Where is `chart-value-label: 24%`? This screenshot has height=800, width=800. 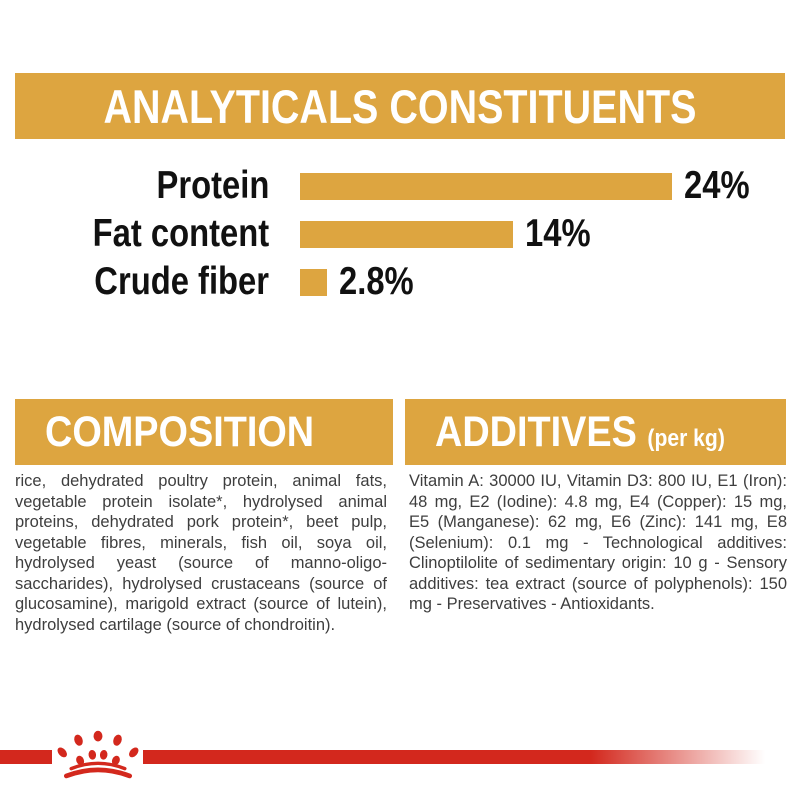 chart-value-label: 24% is located at coordinates (717, 185).